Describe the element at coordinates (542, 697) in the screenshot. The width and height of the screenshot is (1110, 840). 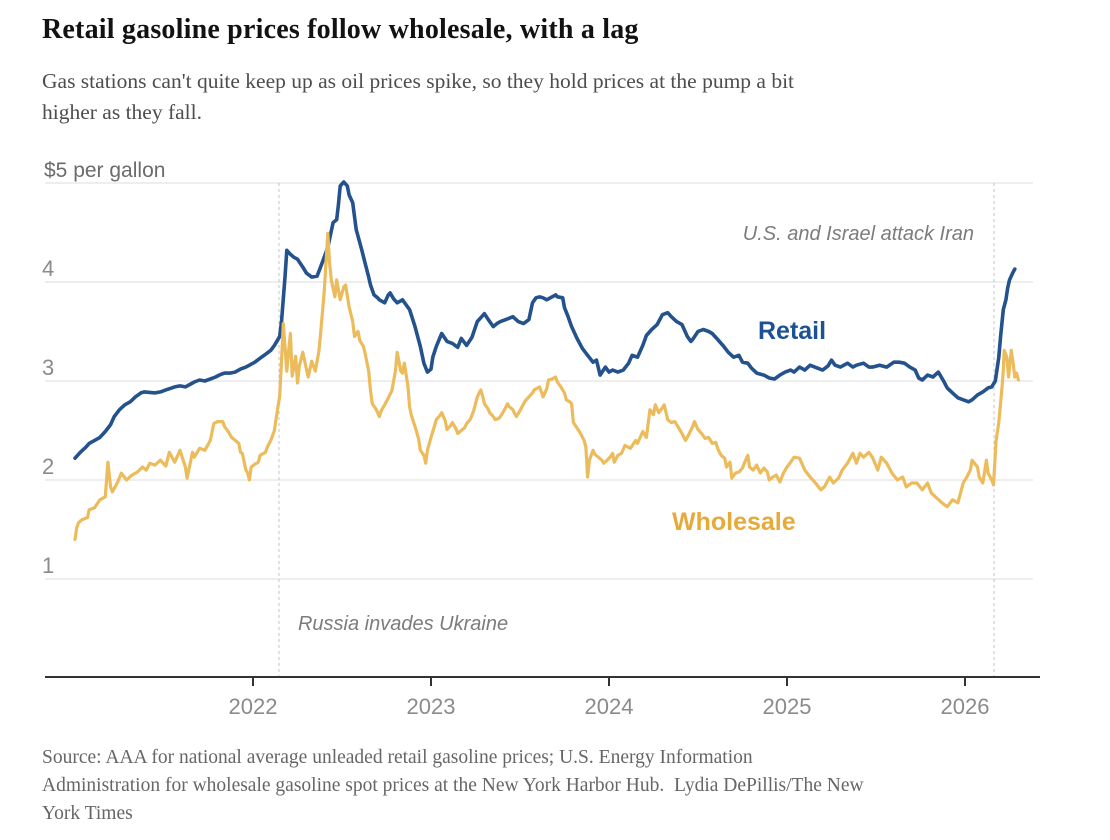
I see `x-axis: 2022 2023 2024 2025 2026` at that location.